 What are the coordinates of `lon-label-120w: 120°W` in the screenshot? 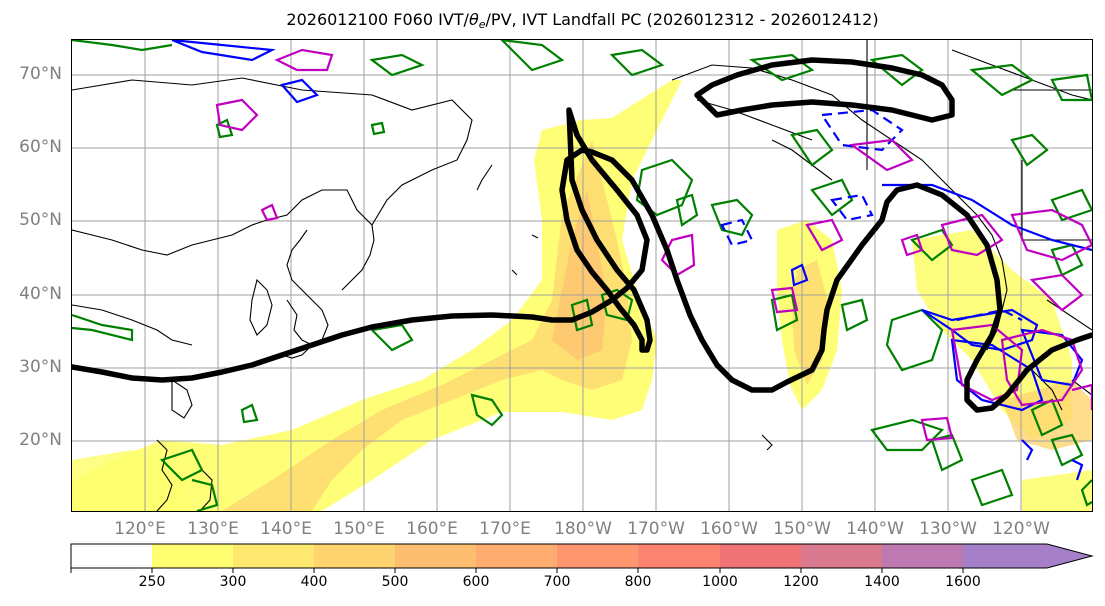 It's located at (1021, 529).